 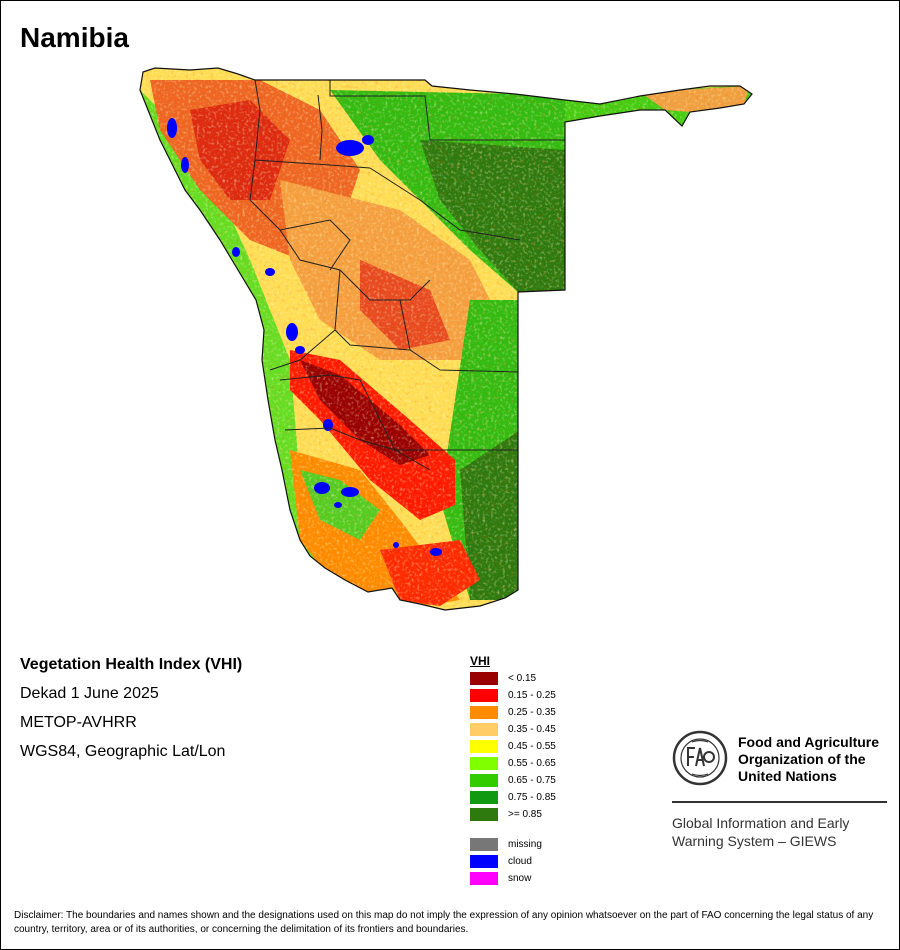 I want to click on legend-extra-row: cloud, so click(x=513, y=861).